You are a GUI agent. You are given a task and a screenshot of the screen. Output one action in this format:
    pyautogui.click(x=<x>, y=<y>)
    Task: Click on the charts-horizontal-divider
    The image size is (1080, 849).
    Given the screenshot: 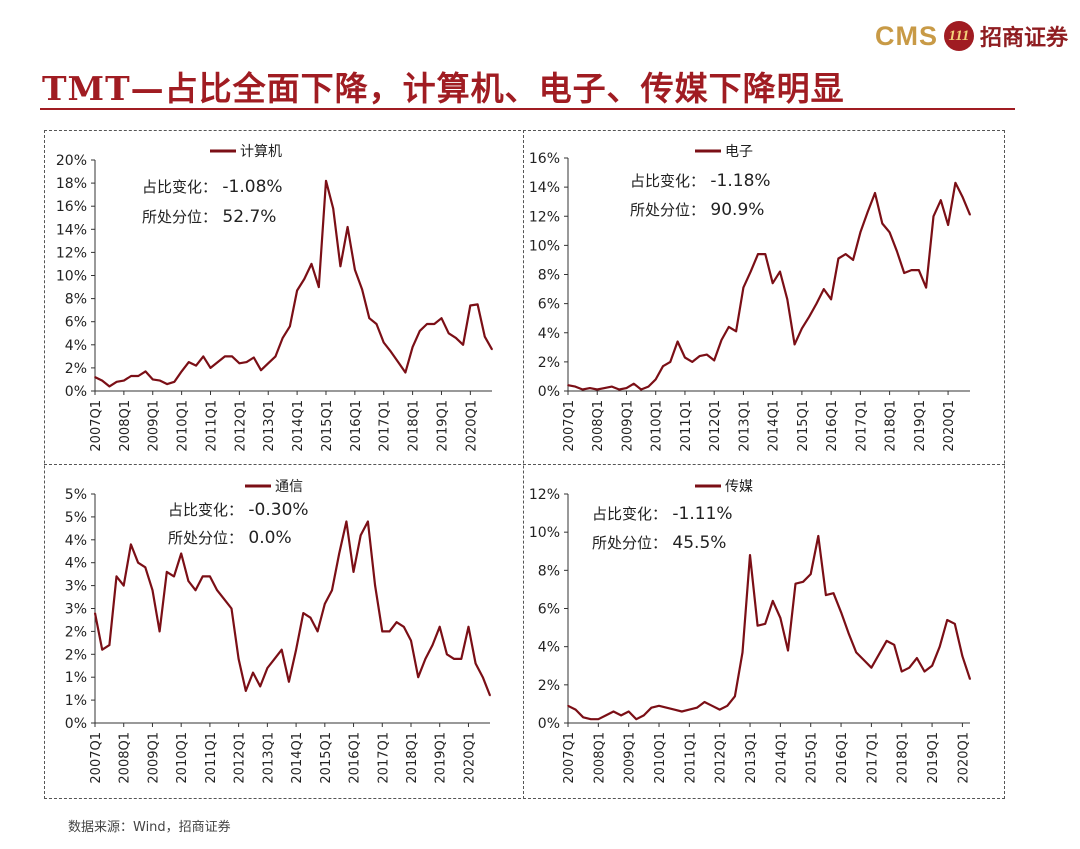 What is the action you would take?
    pyautogui.click(x=524, y=464)
    